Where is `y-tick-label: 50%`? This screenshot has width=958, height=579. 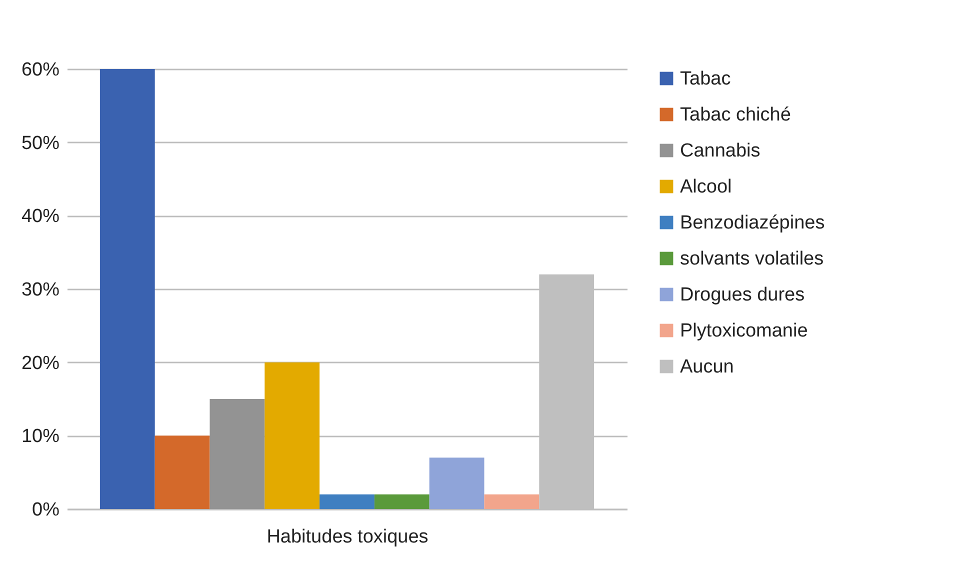 y-tick-label: 50% is located at coordinates (40, 143).